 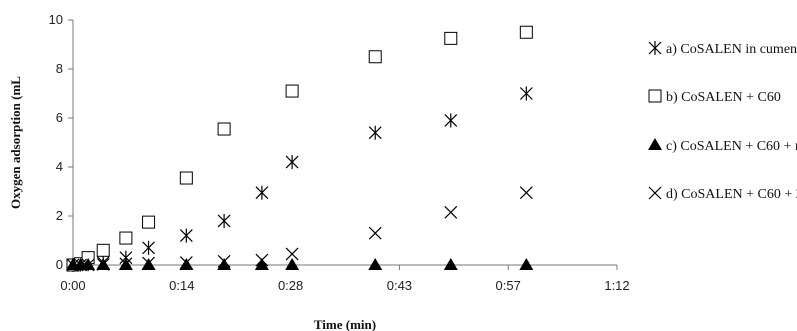 I want to click on legend-label: b) CoSALEN + C60, so click(x=723, y=97).